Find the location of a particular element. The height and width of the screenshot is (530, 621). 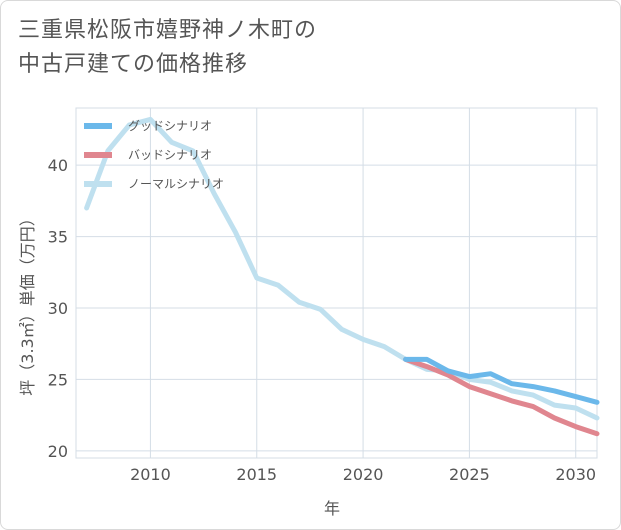

y-tick-label: 40 is located at coordinates (58, 165).